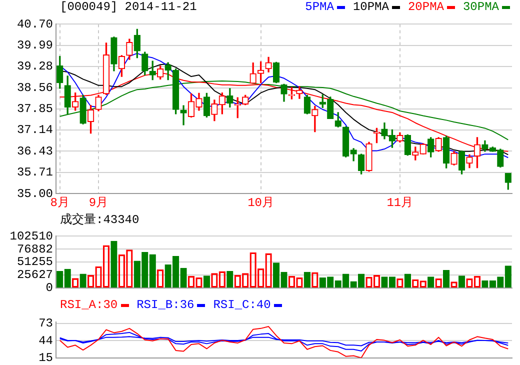 This screenshot has height=365, width=520. I want to click on y-tick-label: 25627, so click(34, 275).